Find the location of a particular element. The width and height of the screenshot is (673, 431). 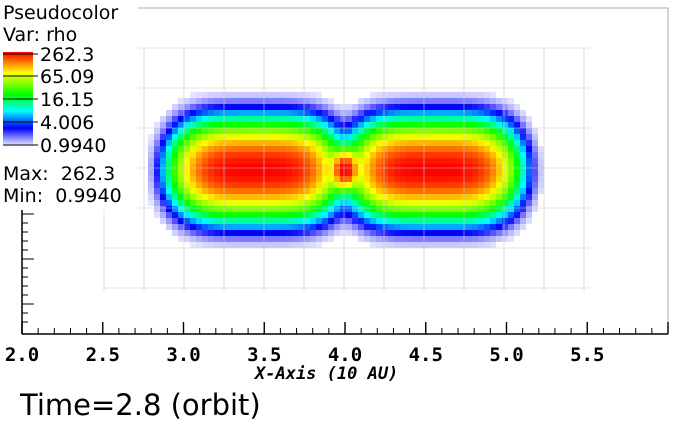

x-tick-label: 5.5 is located at coordinates (587, 355).